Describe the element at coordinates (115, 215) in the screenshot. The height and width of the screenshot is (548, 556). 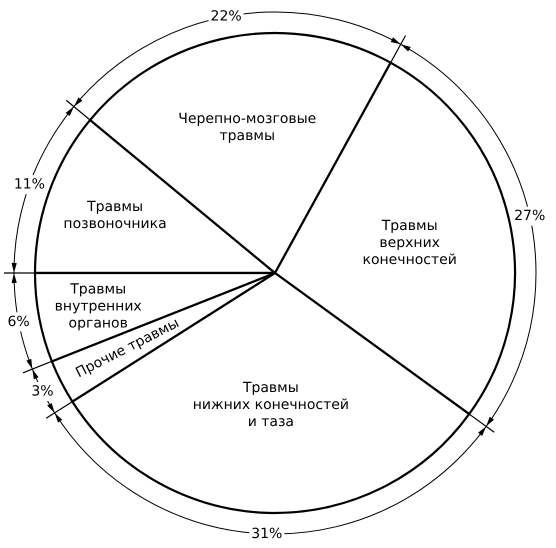
I see `slice-label: Травмы позвоночника` at that location.